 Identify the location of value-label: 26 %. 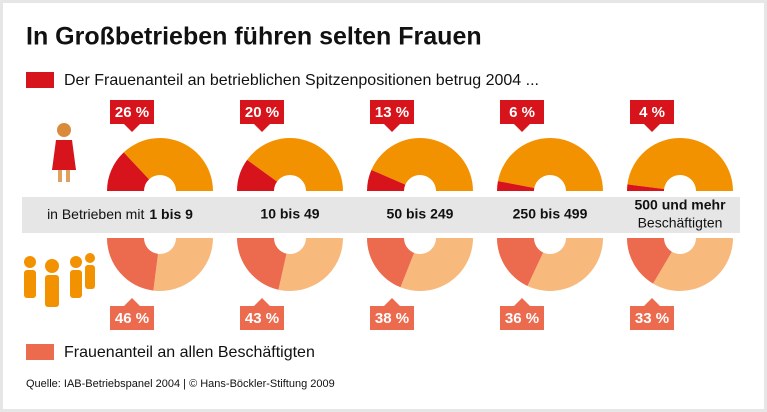
(132, 112).